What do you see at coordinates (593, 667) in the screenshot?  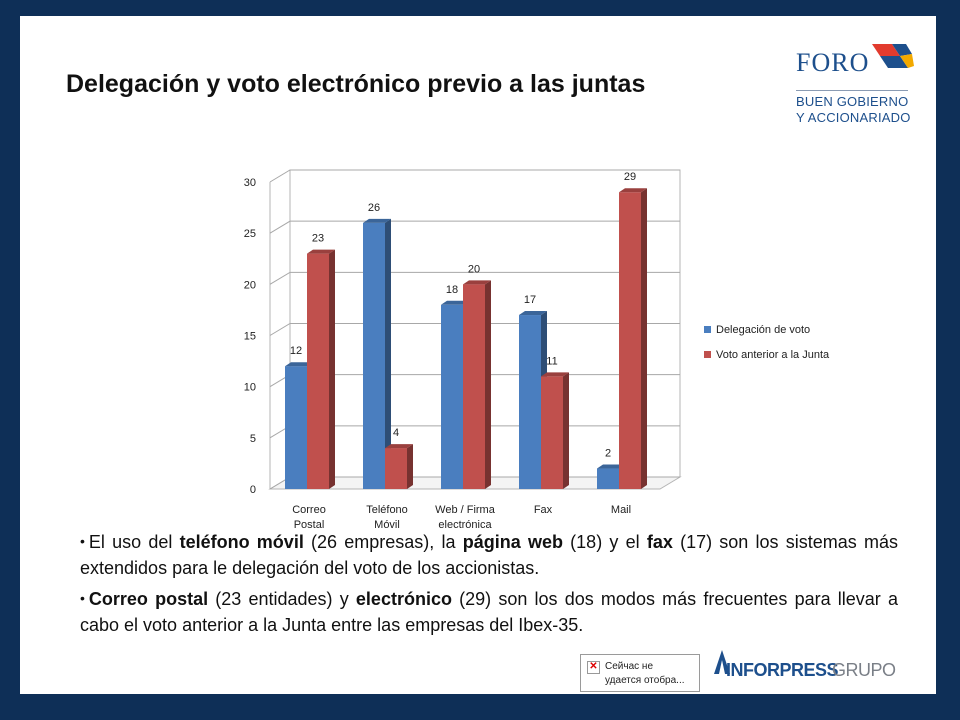 I see `broken-image-icon: ✕` at bounding box center [593, 667].